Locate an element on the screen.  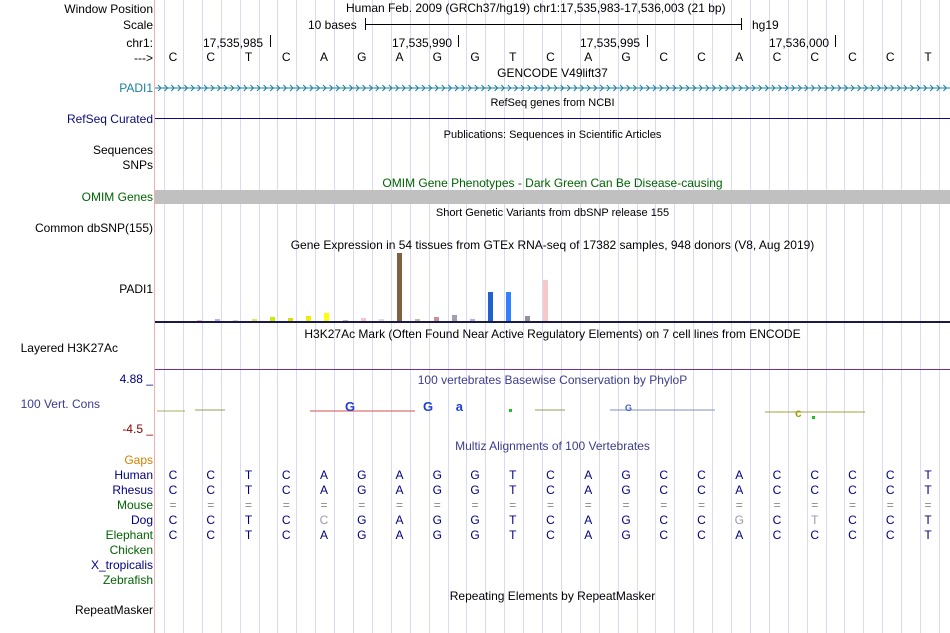
scale-text: 10 bases is located at coordinates (332, 25).